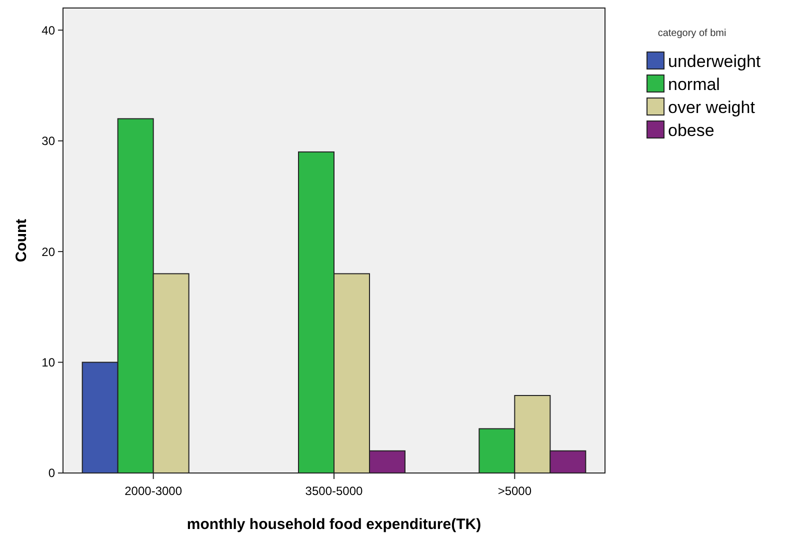  What do you see at coordinates (49, 30) in the screenshot?
I see `y-tick-label: 40` at bounding box center [49, 30].